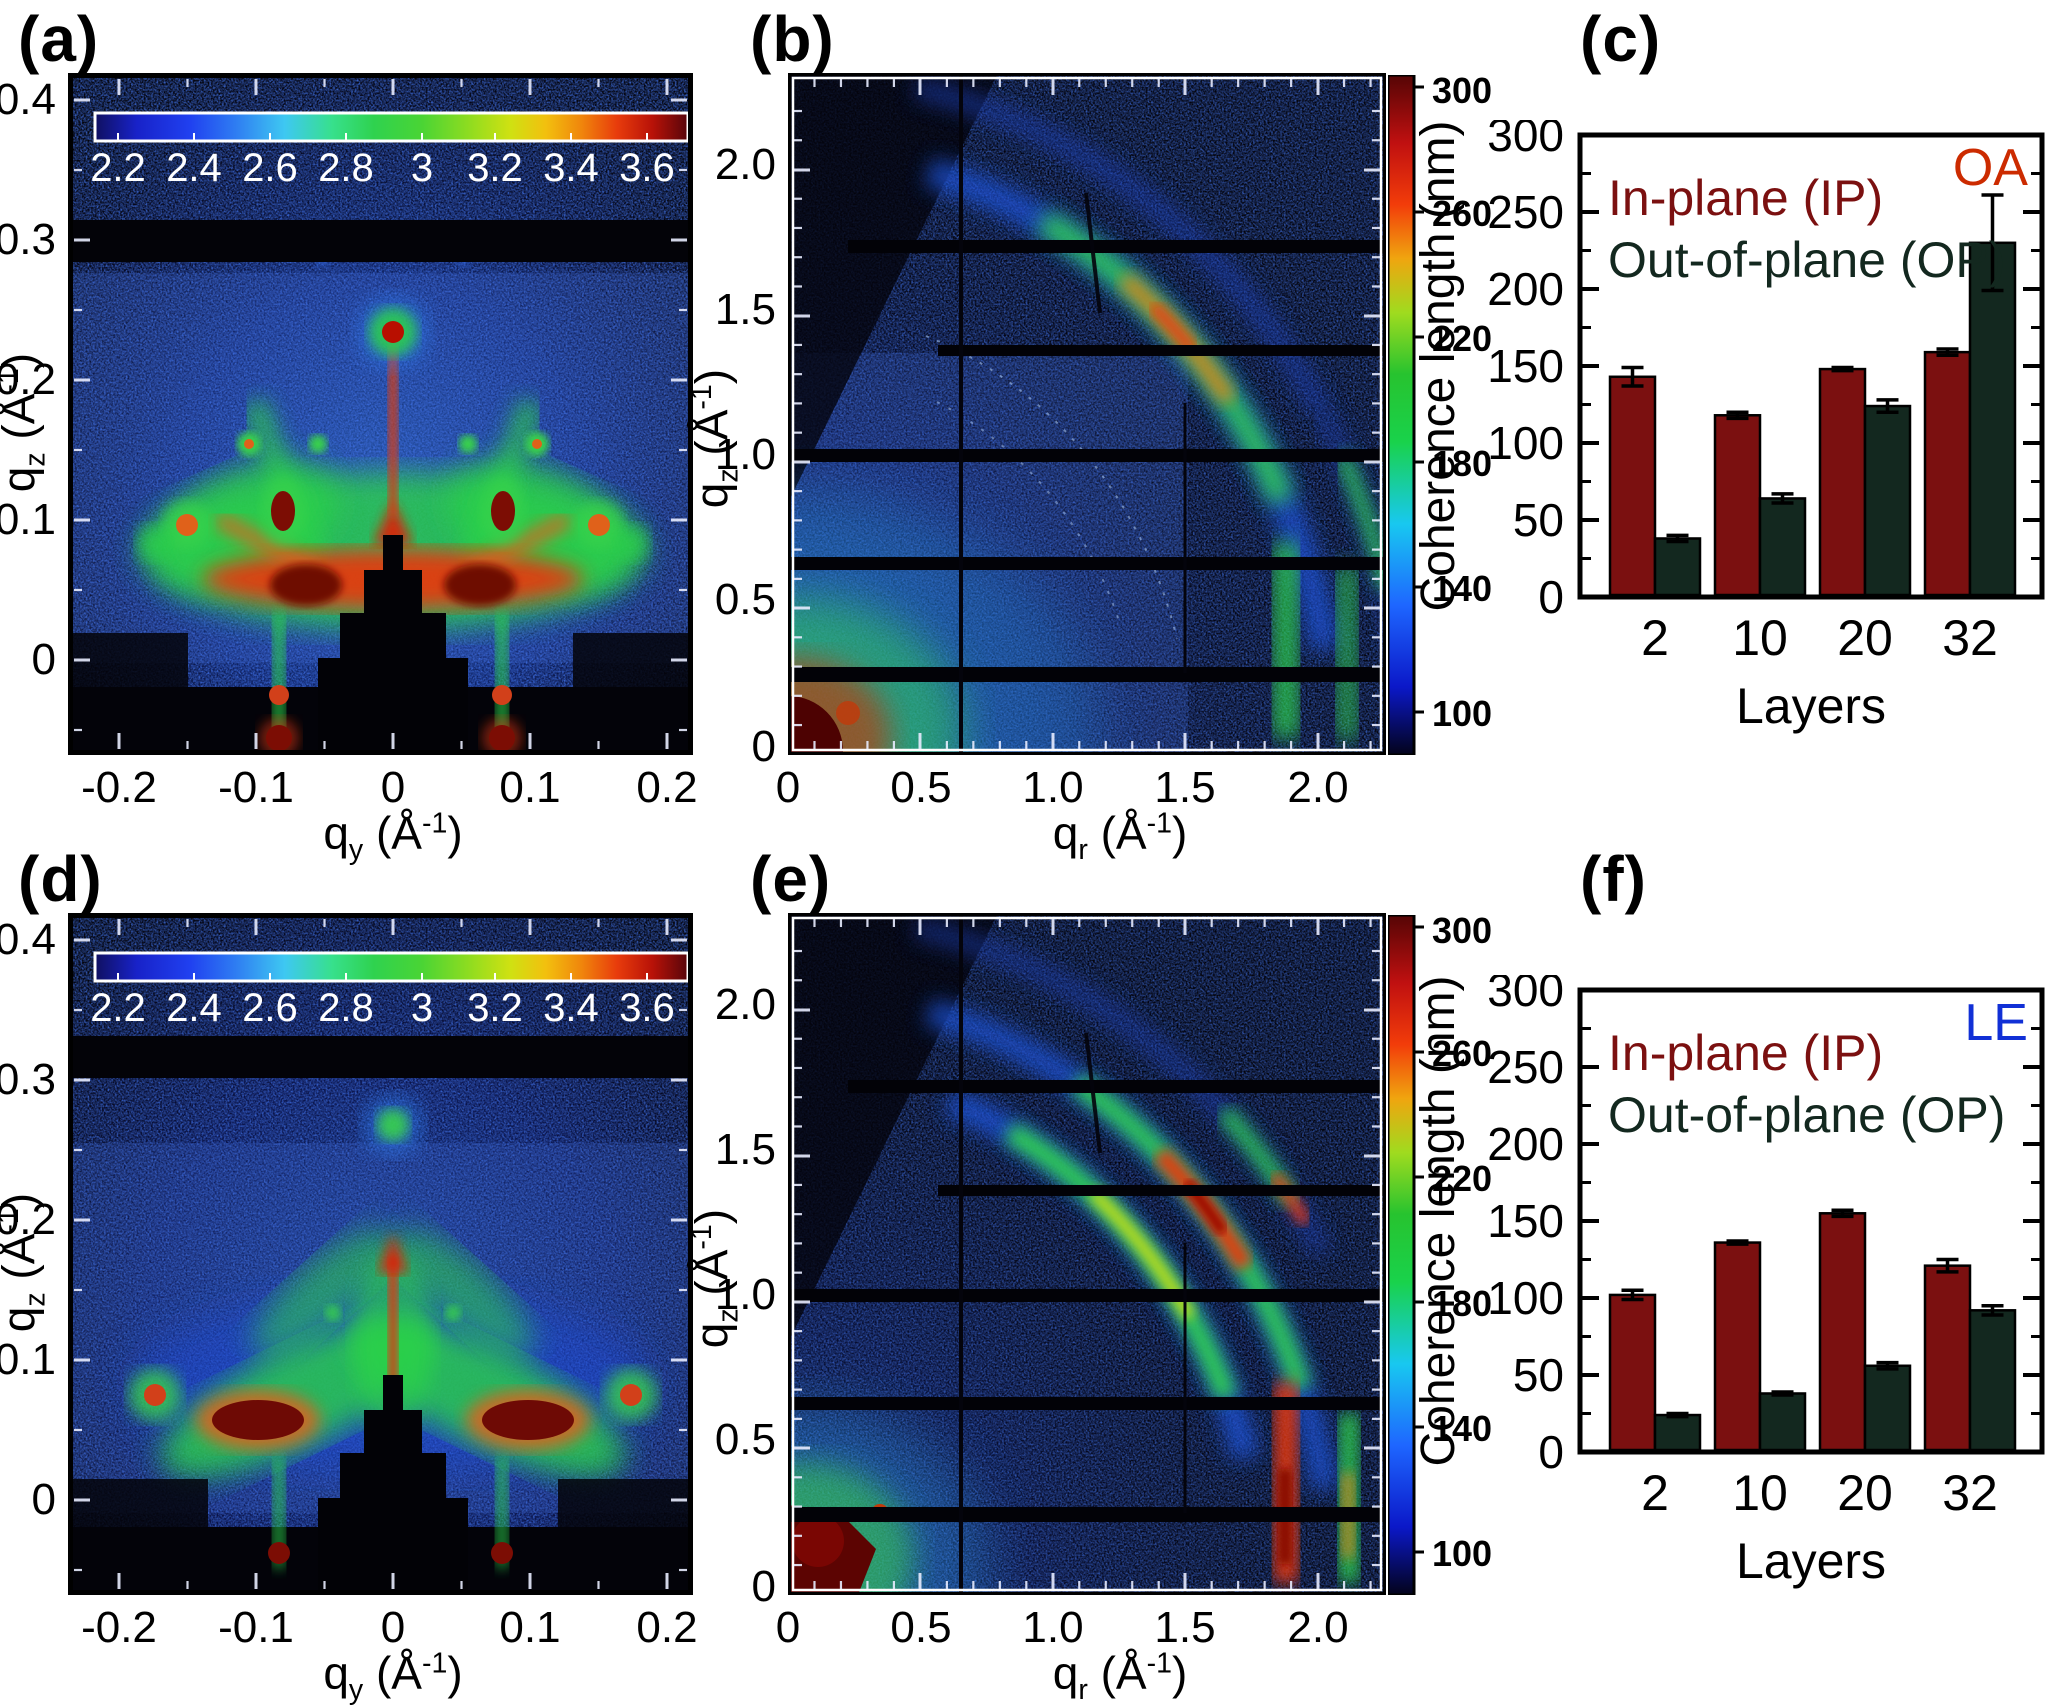 The image size is (2048, 1707). Describe the element at coordinates (391, 967) in the screenshot. I see `inset-colorbar-d` at that location.